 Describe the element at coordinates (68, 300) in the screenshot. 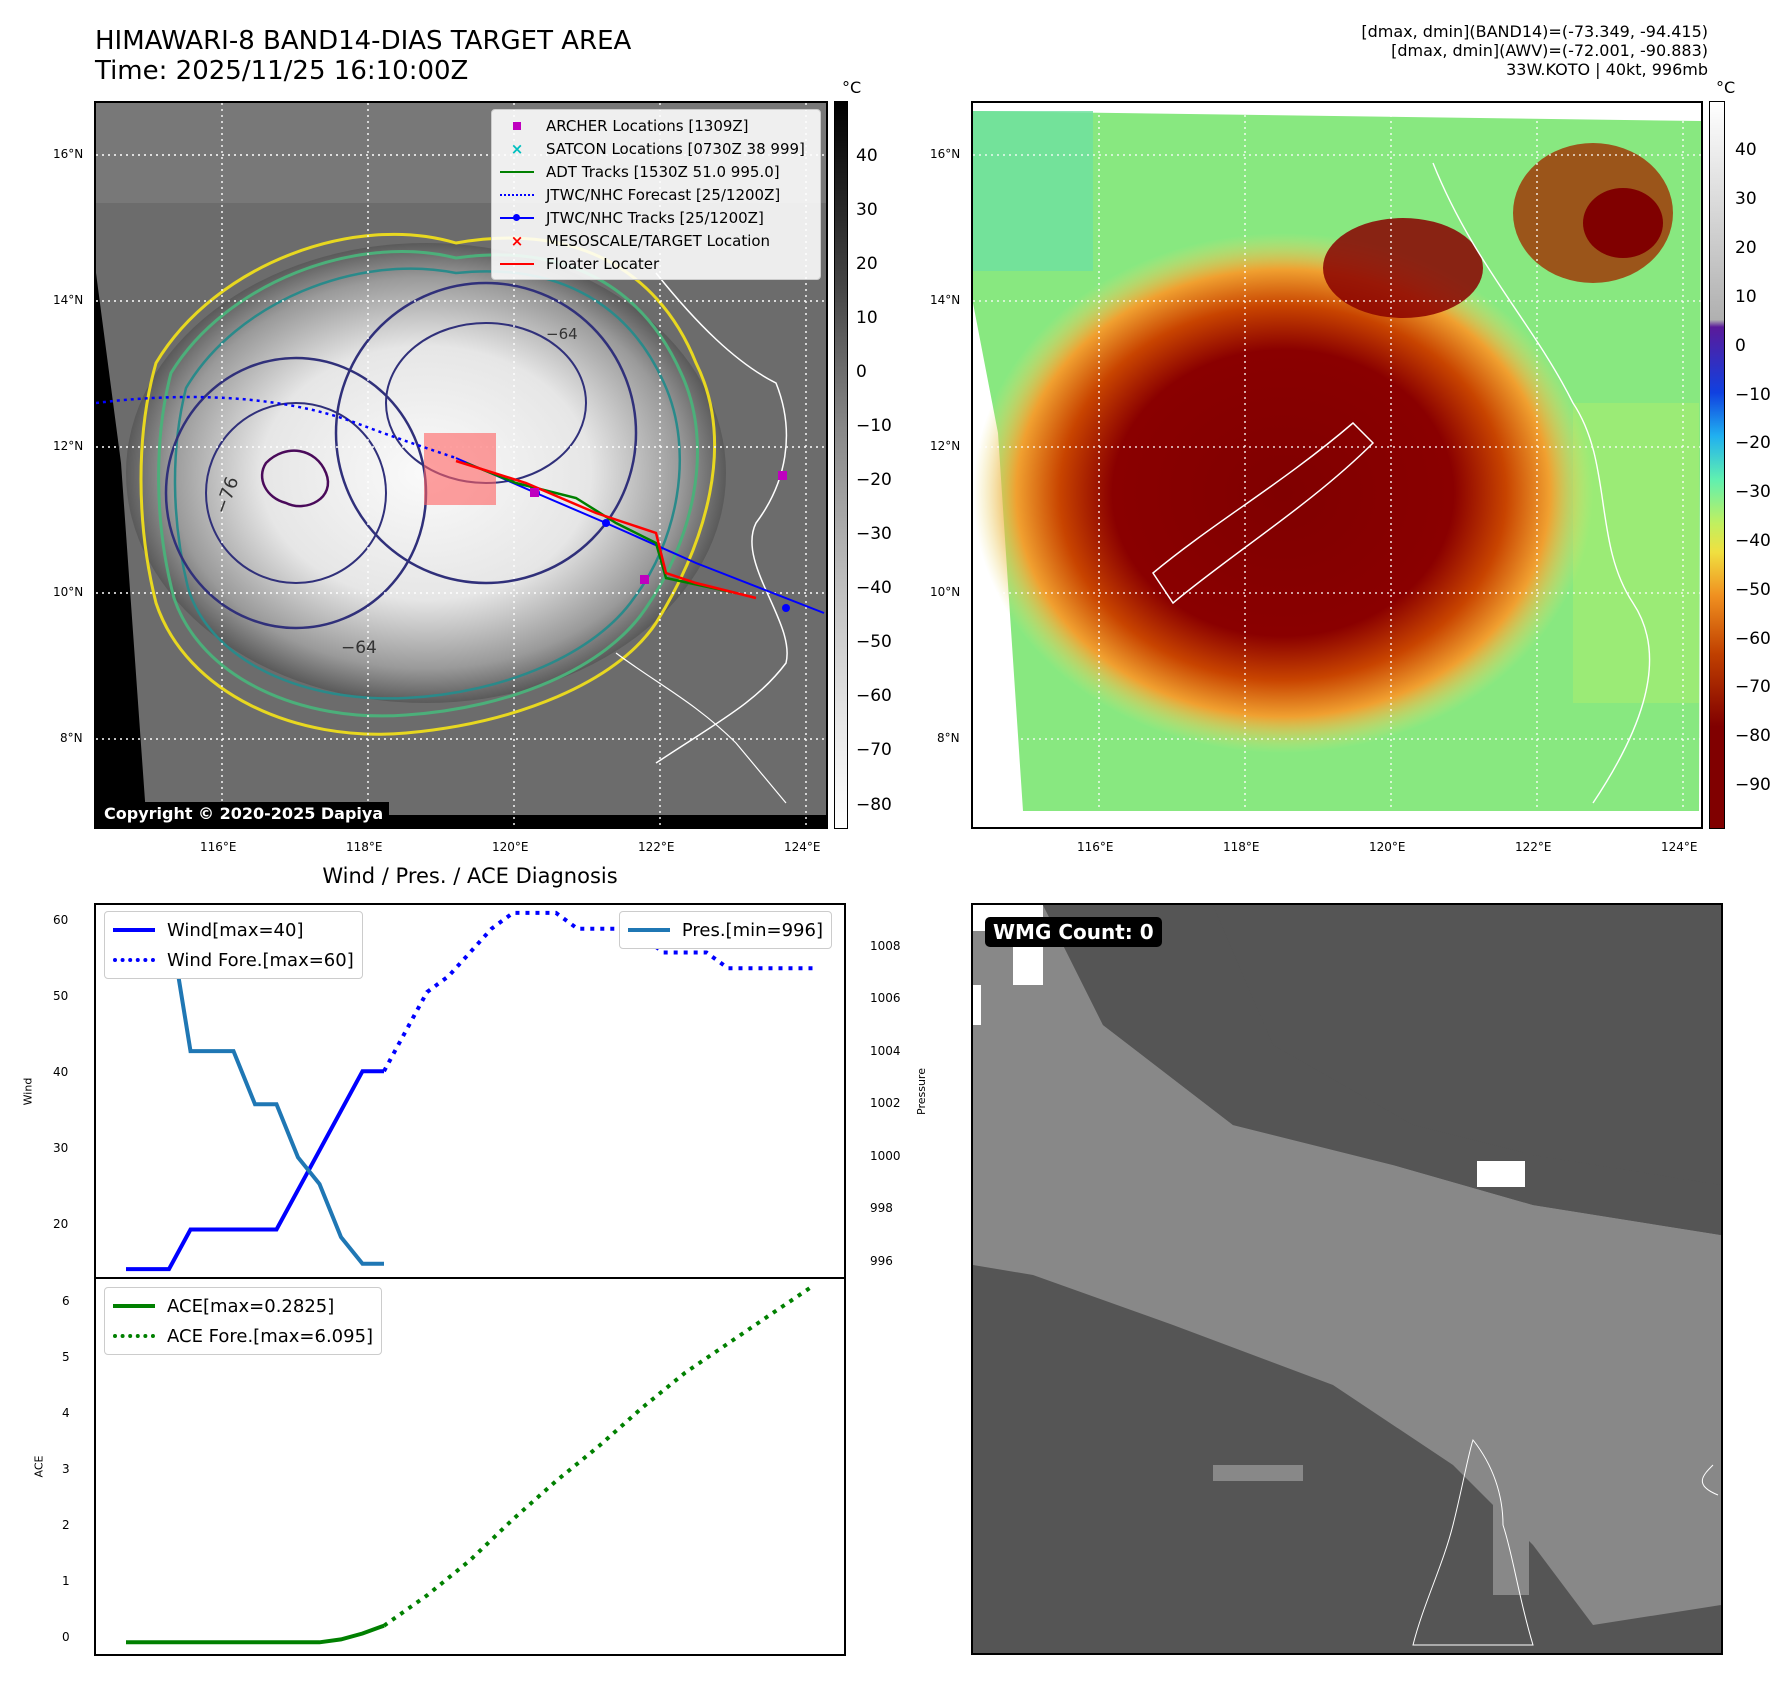

I see `lat-label: 14°N` at that location.